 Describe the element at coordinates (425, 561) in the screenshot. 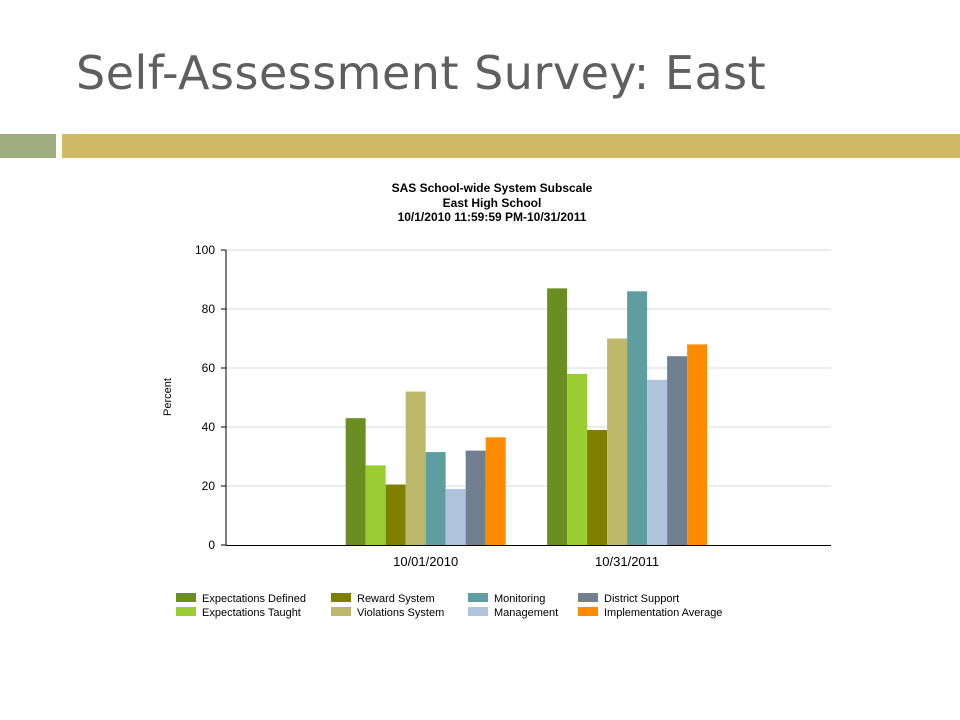

I see `x-tick-label: 10/01/2010` at that location.